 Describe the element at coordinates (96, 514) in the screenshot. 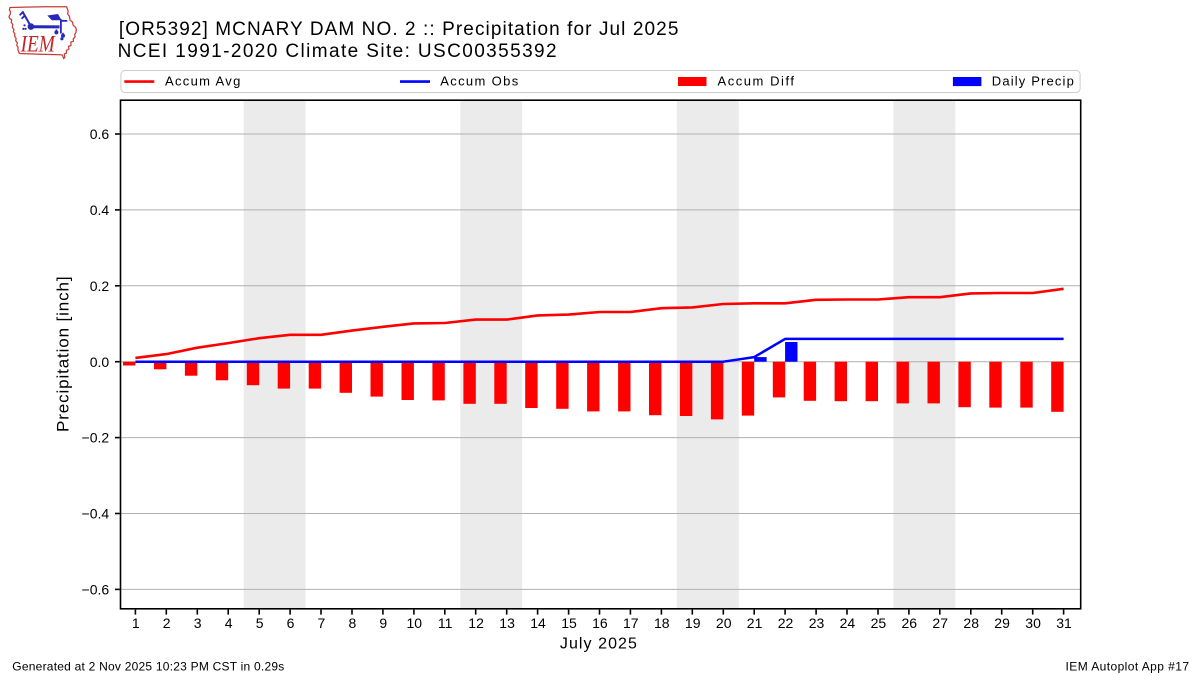

I see `svg-text: −0.4` at that location.